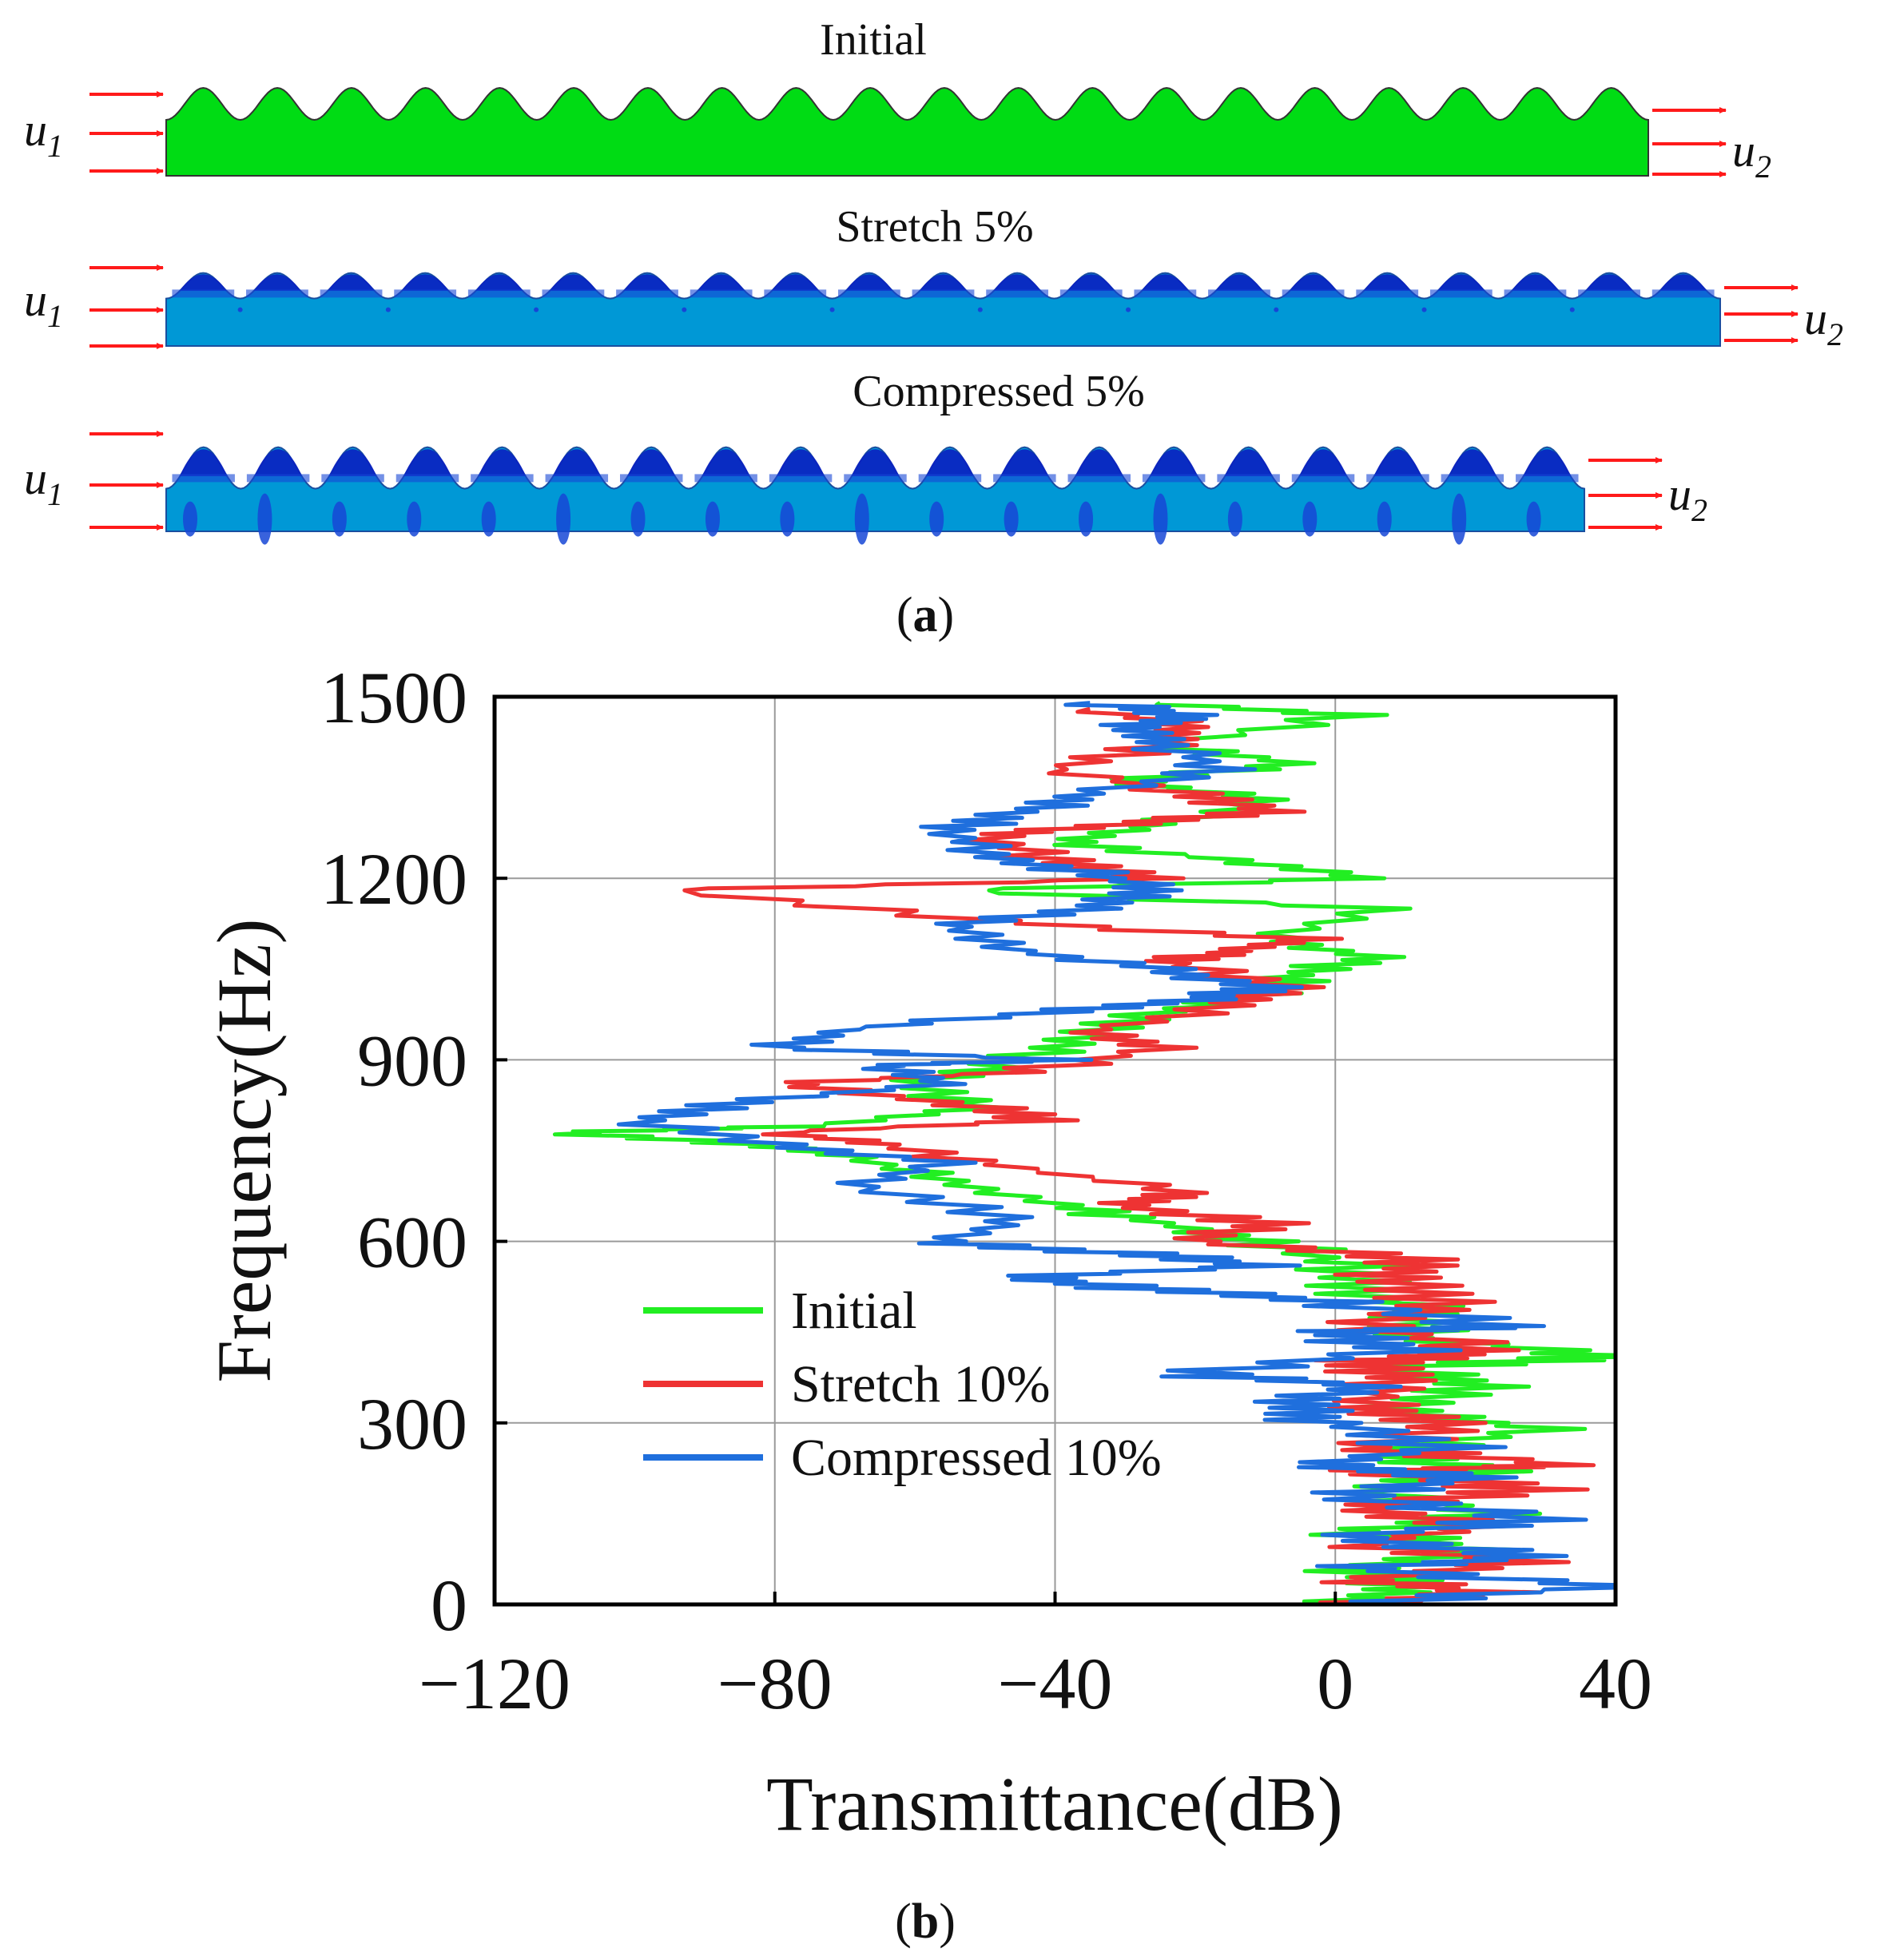  I want to click on beam-row-compressed: Compressed 5% u1 u2, so click(865, 456).